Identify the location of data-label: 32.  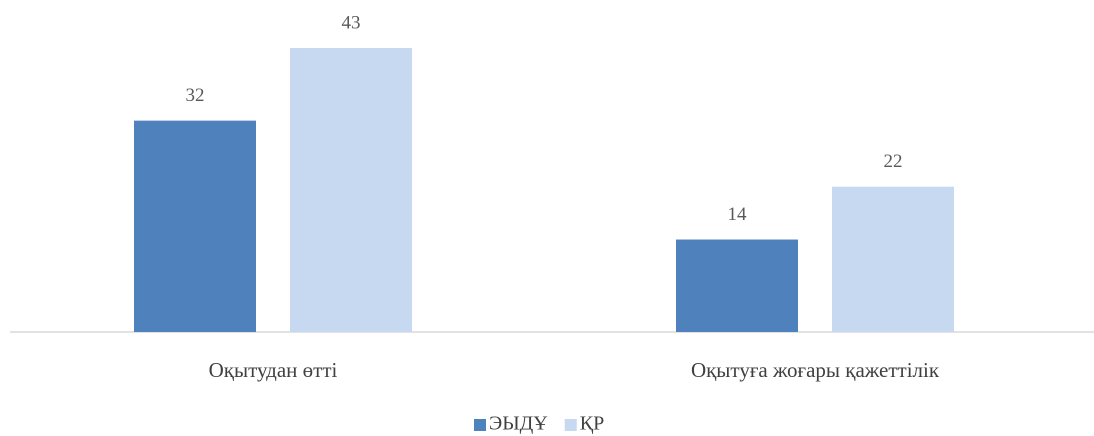
(195, 95).